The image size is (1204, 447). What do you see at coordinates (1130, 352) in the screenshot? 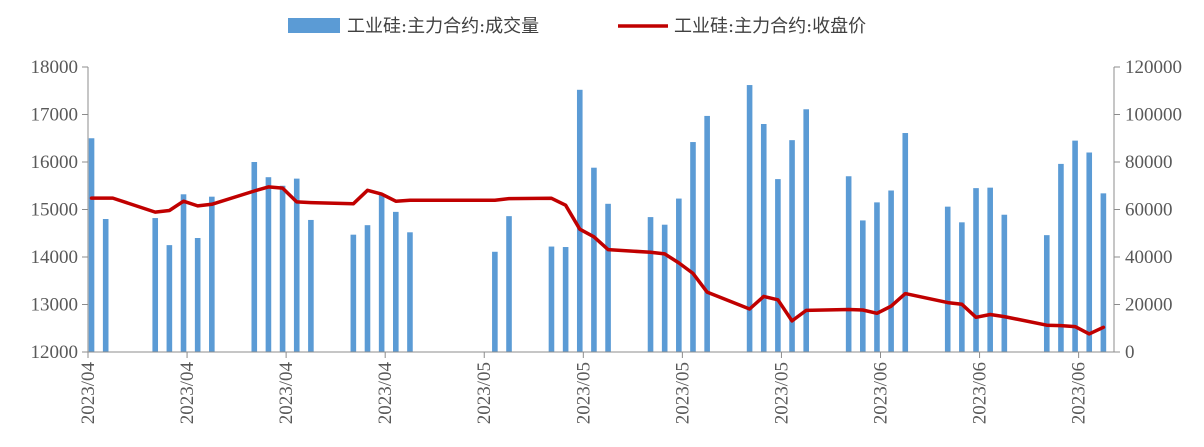
I see `right-tick-label: 0` at bounding box center [1130, 352].